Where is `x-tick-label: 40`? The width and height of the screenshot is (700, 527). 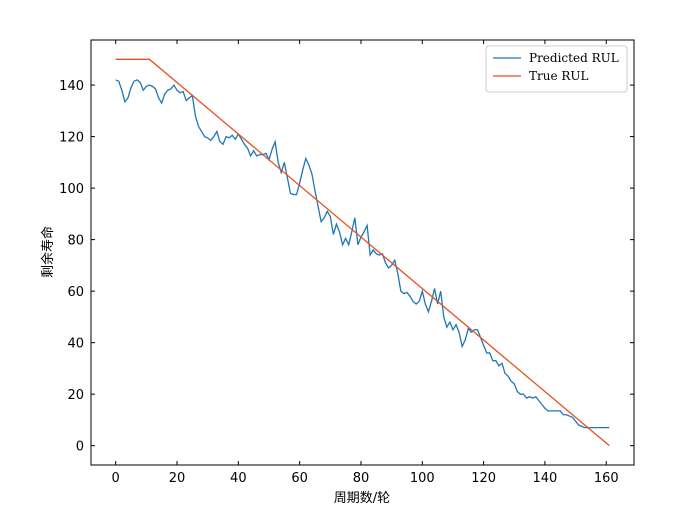 x-tick-label: 40 is located at coordinates (238, 478).